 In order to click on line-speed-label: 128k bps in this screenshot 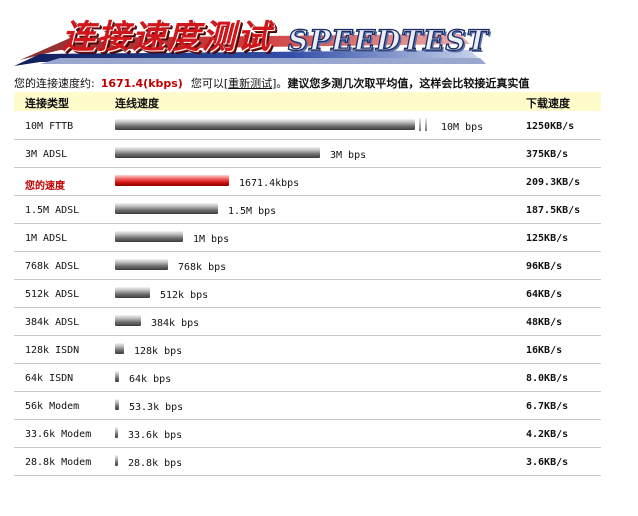, I will do `click(158, 351)`.